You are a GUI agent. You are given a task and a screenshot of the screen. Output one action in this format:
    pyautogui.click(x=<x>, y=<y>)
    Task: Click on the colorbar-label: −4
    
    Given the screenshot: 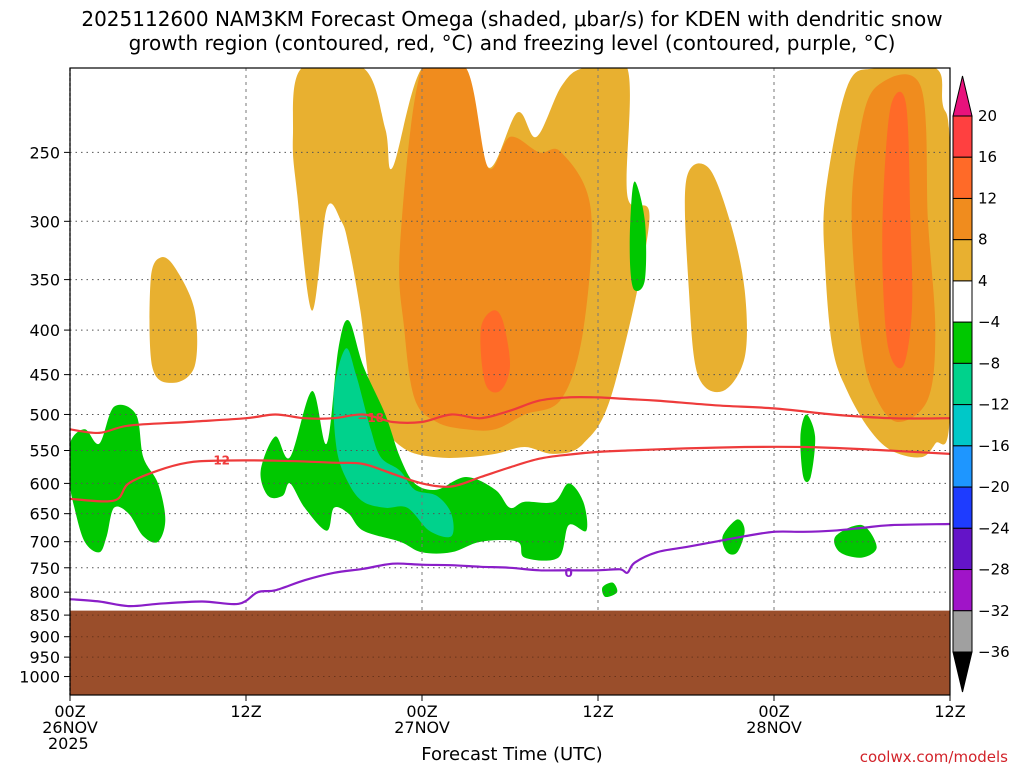 What is the action you would take?
    pyautogui.click(x=989, y=322)
    